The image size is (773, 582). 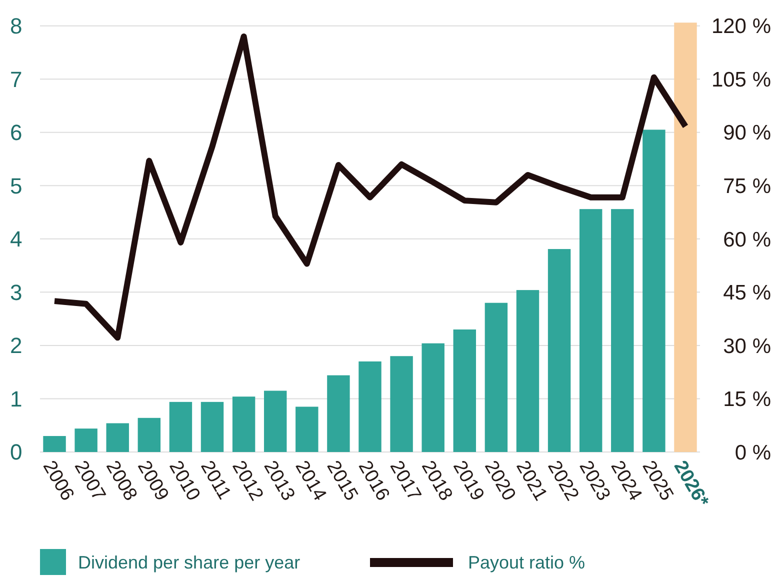 What do you see at coordinates (16, 133) in the screenshot?
I see `y-tick-label: 6` at bounding box center [16, 133].